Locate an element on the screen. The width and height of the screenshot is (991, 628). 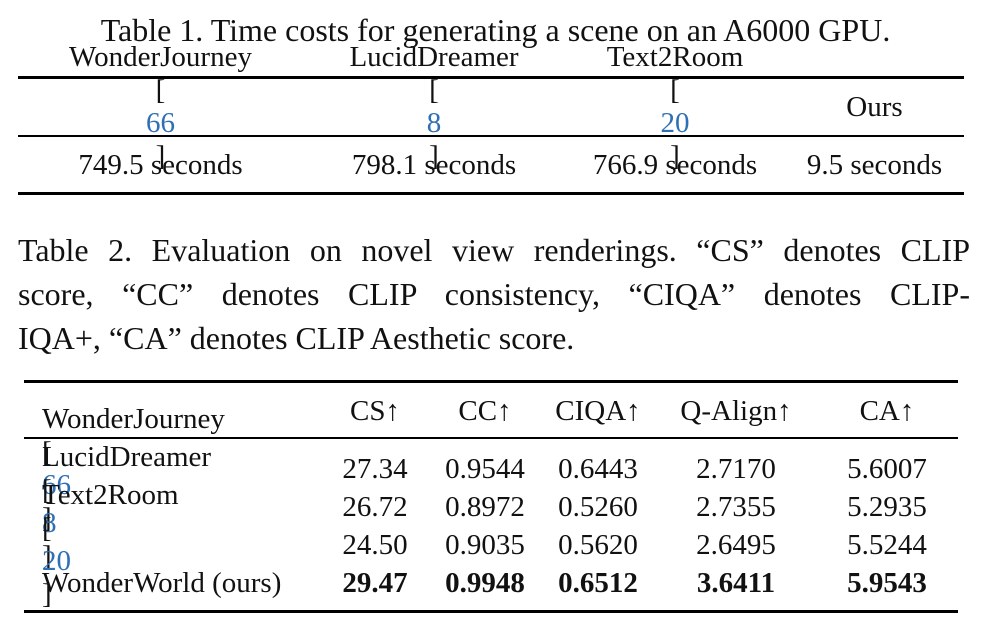
table2-value-cell: 27.34 is located at coordinates (375, 468).